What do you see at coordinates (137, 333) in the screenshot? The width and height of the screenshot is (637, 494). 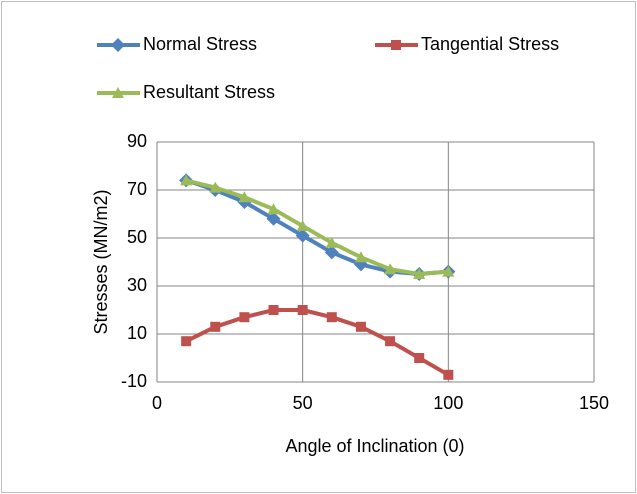 I see `y-tick-label: 10` at bounding box center [137, 333].